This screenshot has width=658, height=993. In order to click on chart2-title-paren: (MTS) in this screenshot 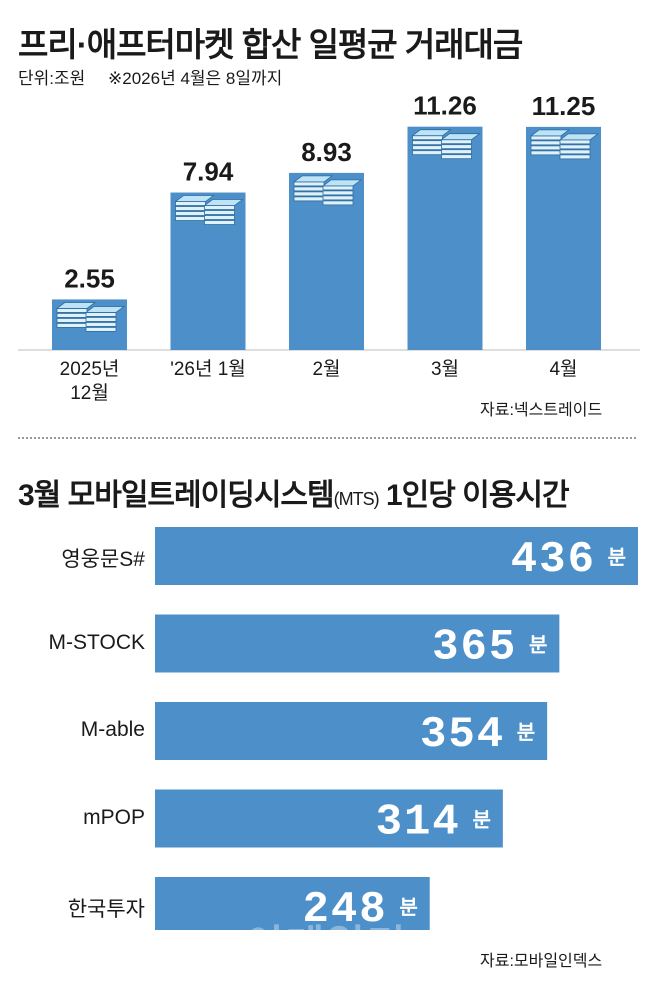, I will do `click(356, 499)`.